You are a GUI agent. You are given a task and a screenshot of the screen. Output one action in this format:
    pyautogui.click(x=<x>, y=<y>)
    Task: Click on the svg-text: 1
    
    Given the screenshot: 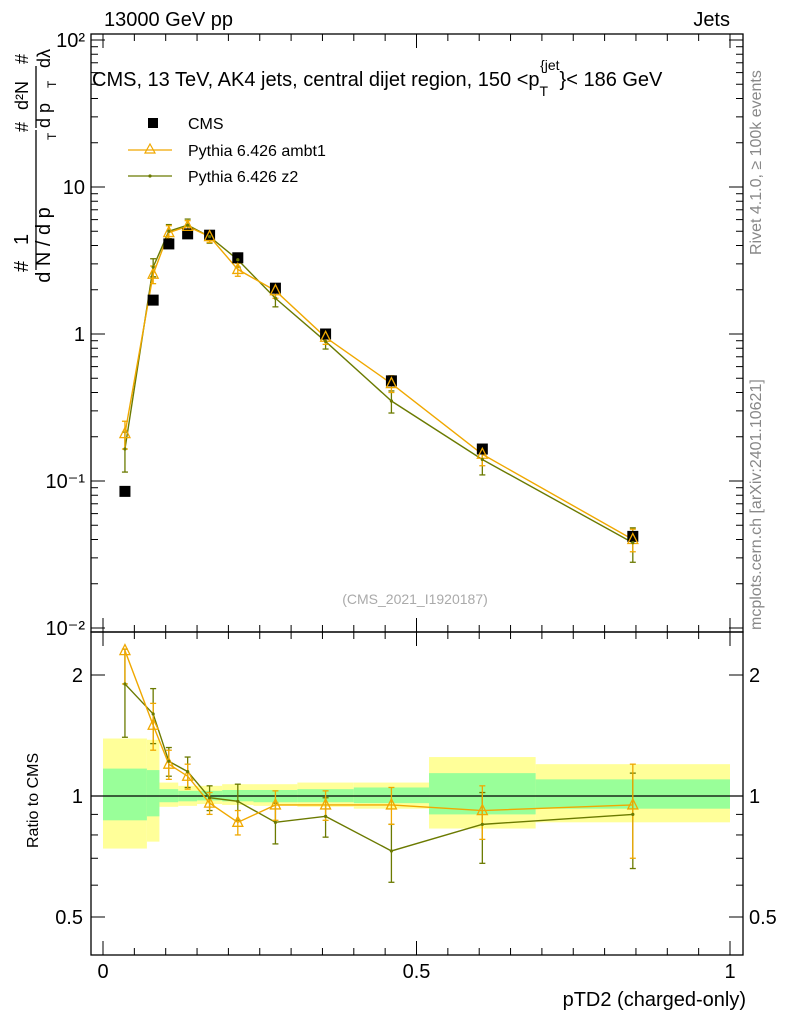 What is the action you would take?
    pyautogui.click(x=22, y=239)
    